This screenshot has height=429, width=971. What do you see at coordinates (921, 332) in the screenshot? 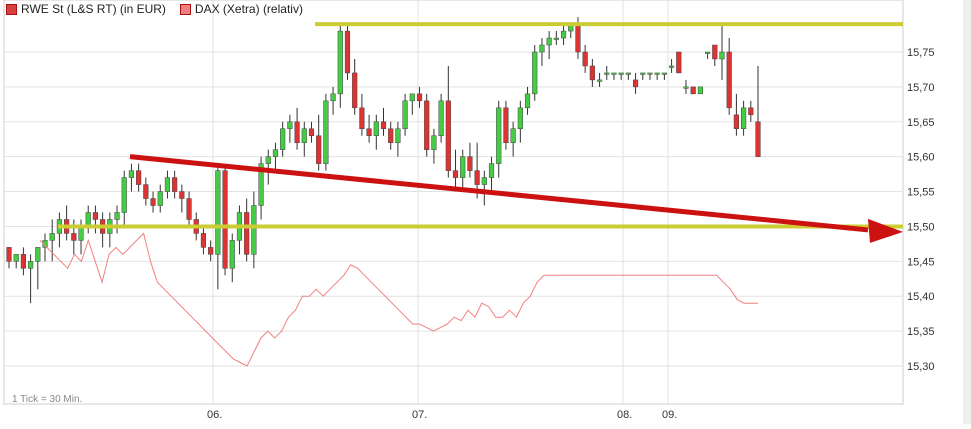
I see `y-tick-label: 15,35` at bounding box center [921, 332].